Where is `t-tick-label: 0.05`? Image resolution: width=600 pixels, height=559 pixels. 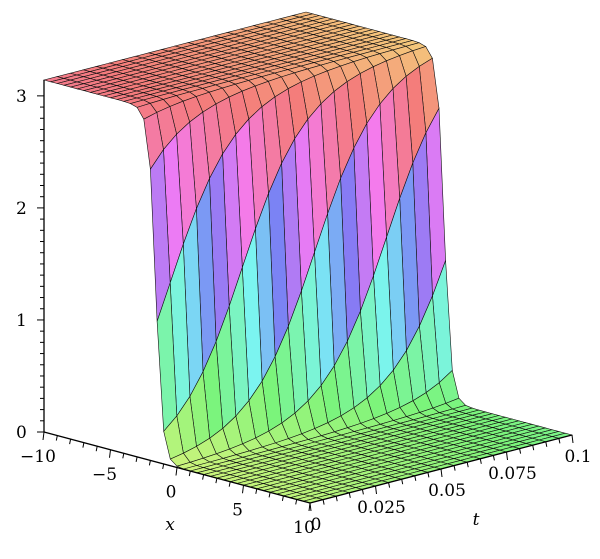 t-tick-label: 0.05 is located at coordinates (447, 491).